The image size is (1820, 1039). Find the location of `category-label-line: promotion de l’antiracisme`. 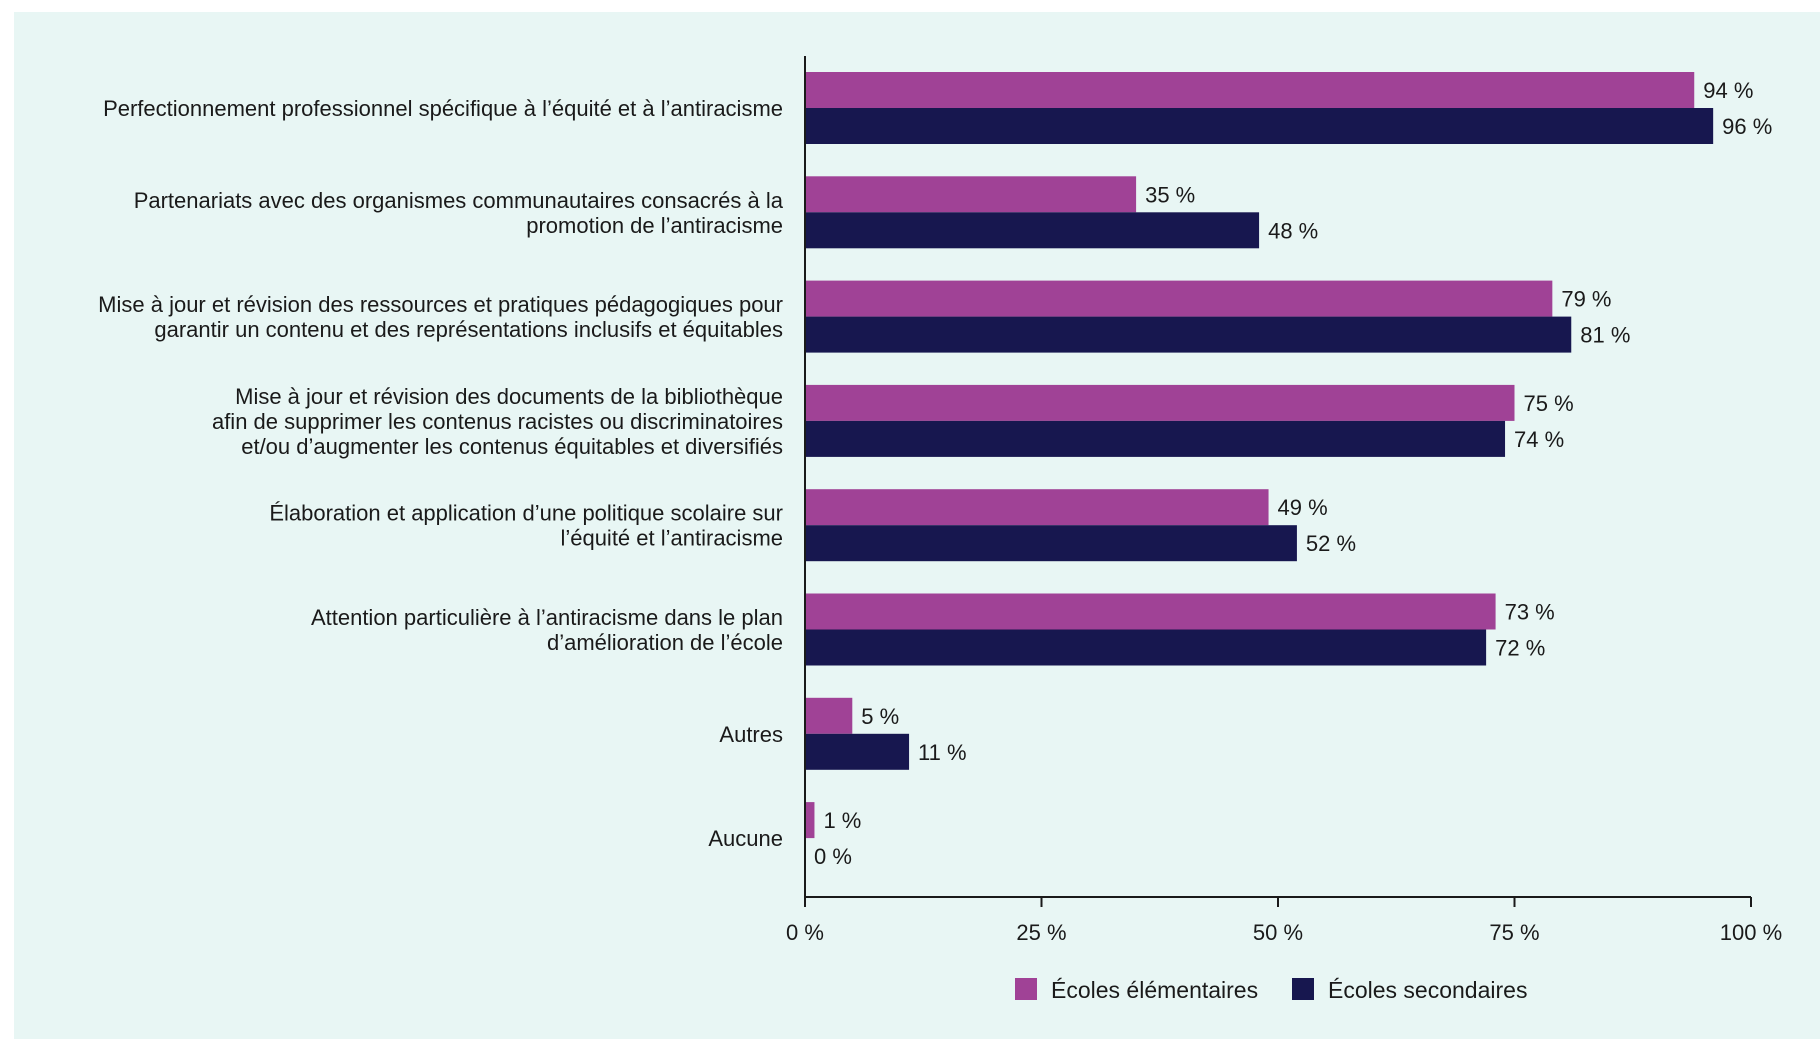

category-label-line: promotion de l’antiracisme is located at coordinates (654, 225).